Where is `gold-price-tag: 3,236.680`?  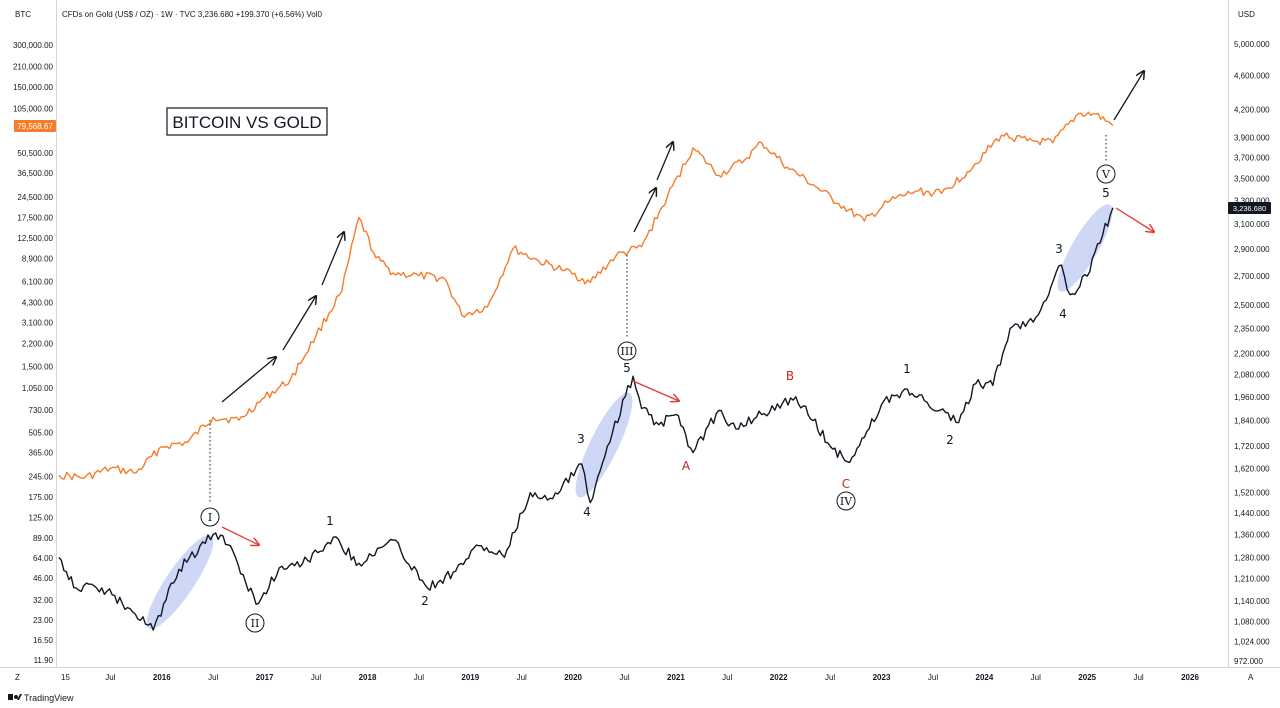 gold-price-tag: 3,236.680 is located at coordinates (1249, 208).